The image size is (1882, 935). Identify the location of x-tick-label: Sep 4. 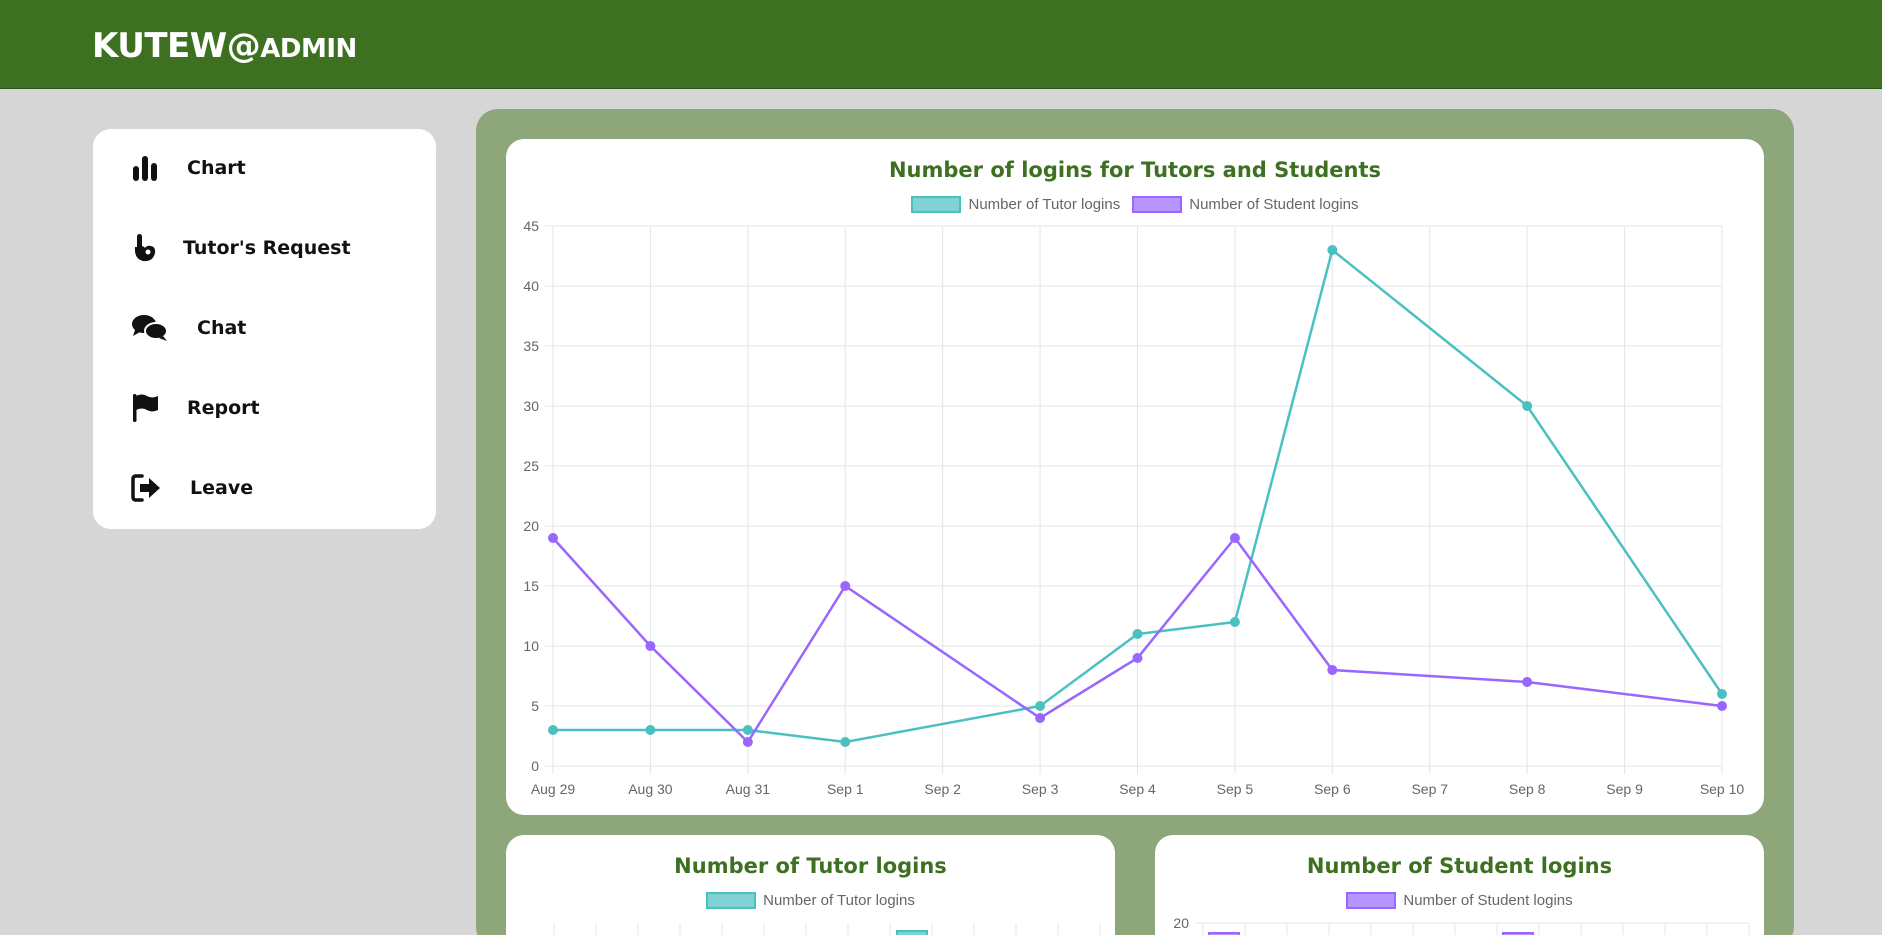
(1137, 789).